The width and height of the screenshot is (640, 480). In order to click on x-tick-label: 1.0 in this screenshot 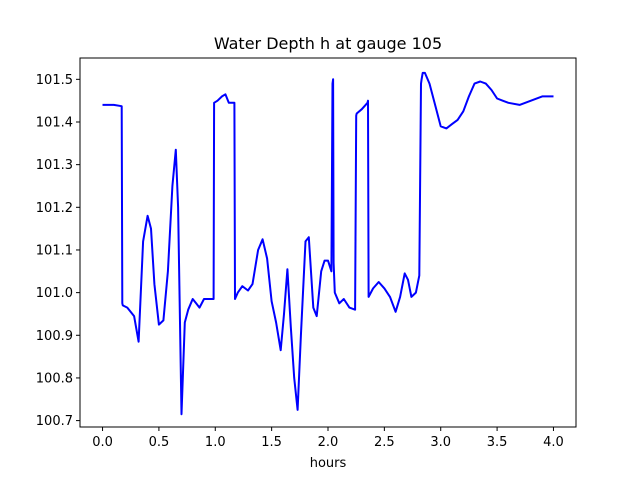, I will do `click(215, 442)`.